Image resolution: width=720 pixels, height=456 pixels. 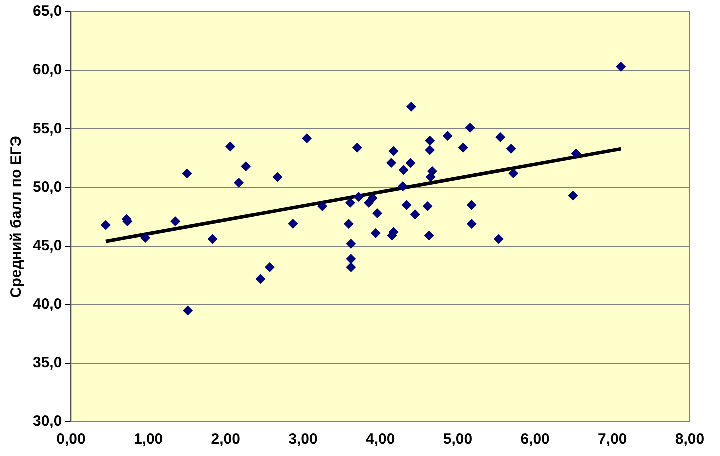 I want to click on x-tick-label: 8,00, so click(x=690, y=439).